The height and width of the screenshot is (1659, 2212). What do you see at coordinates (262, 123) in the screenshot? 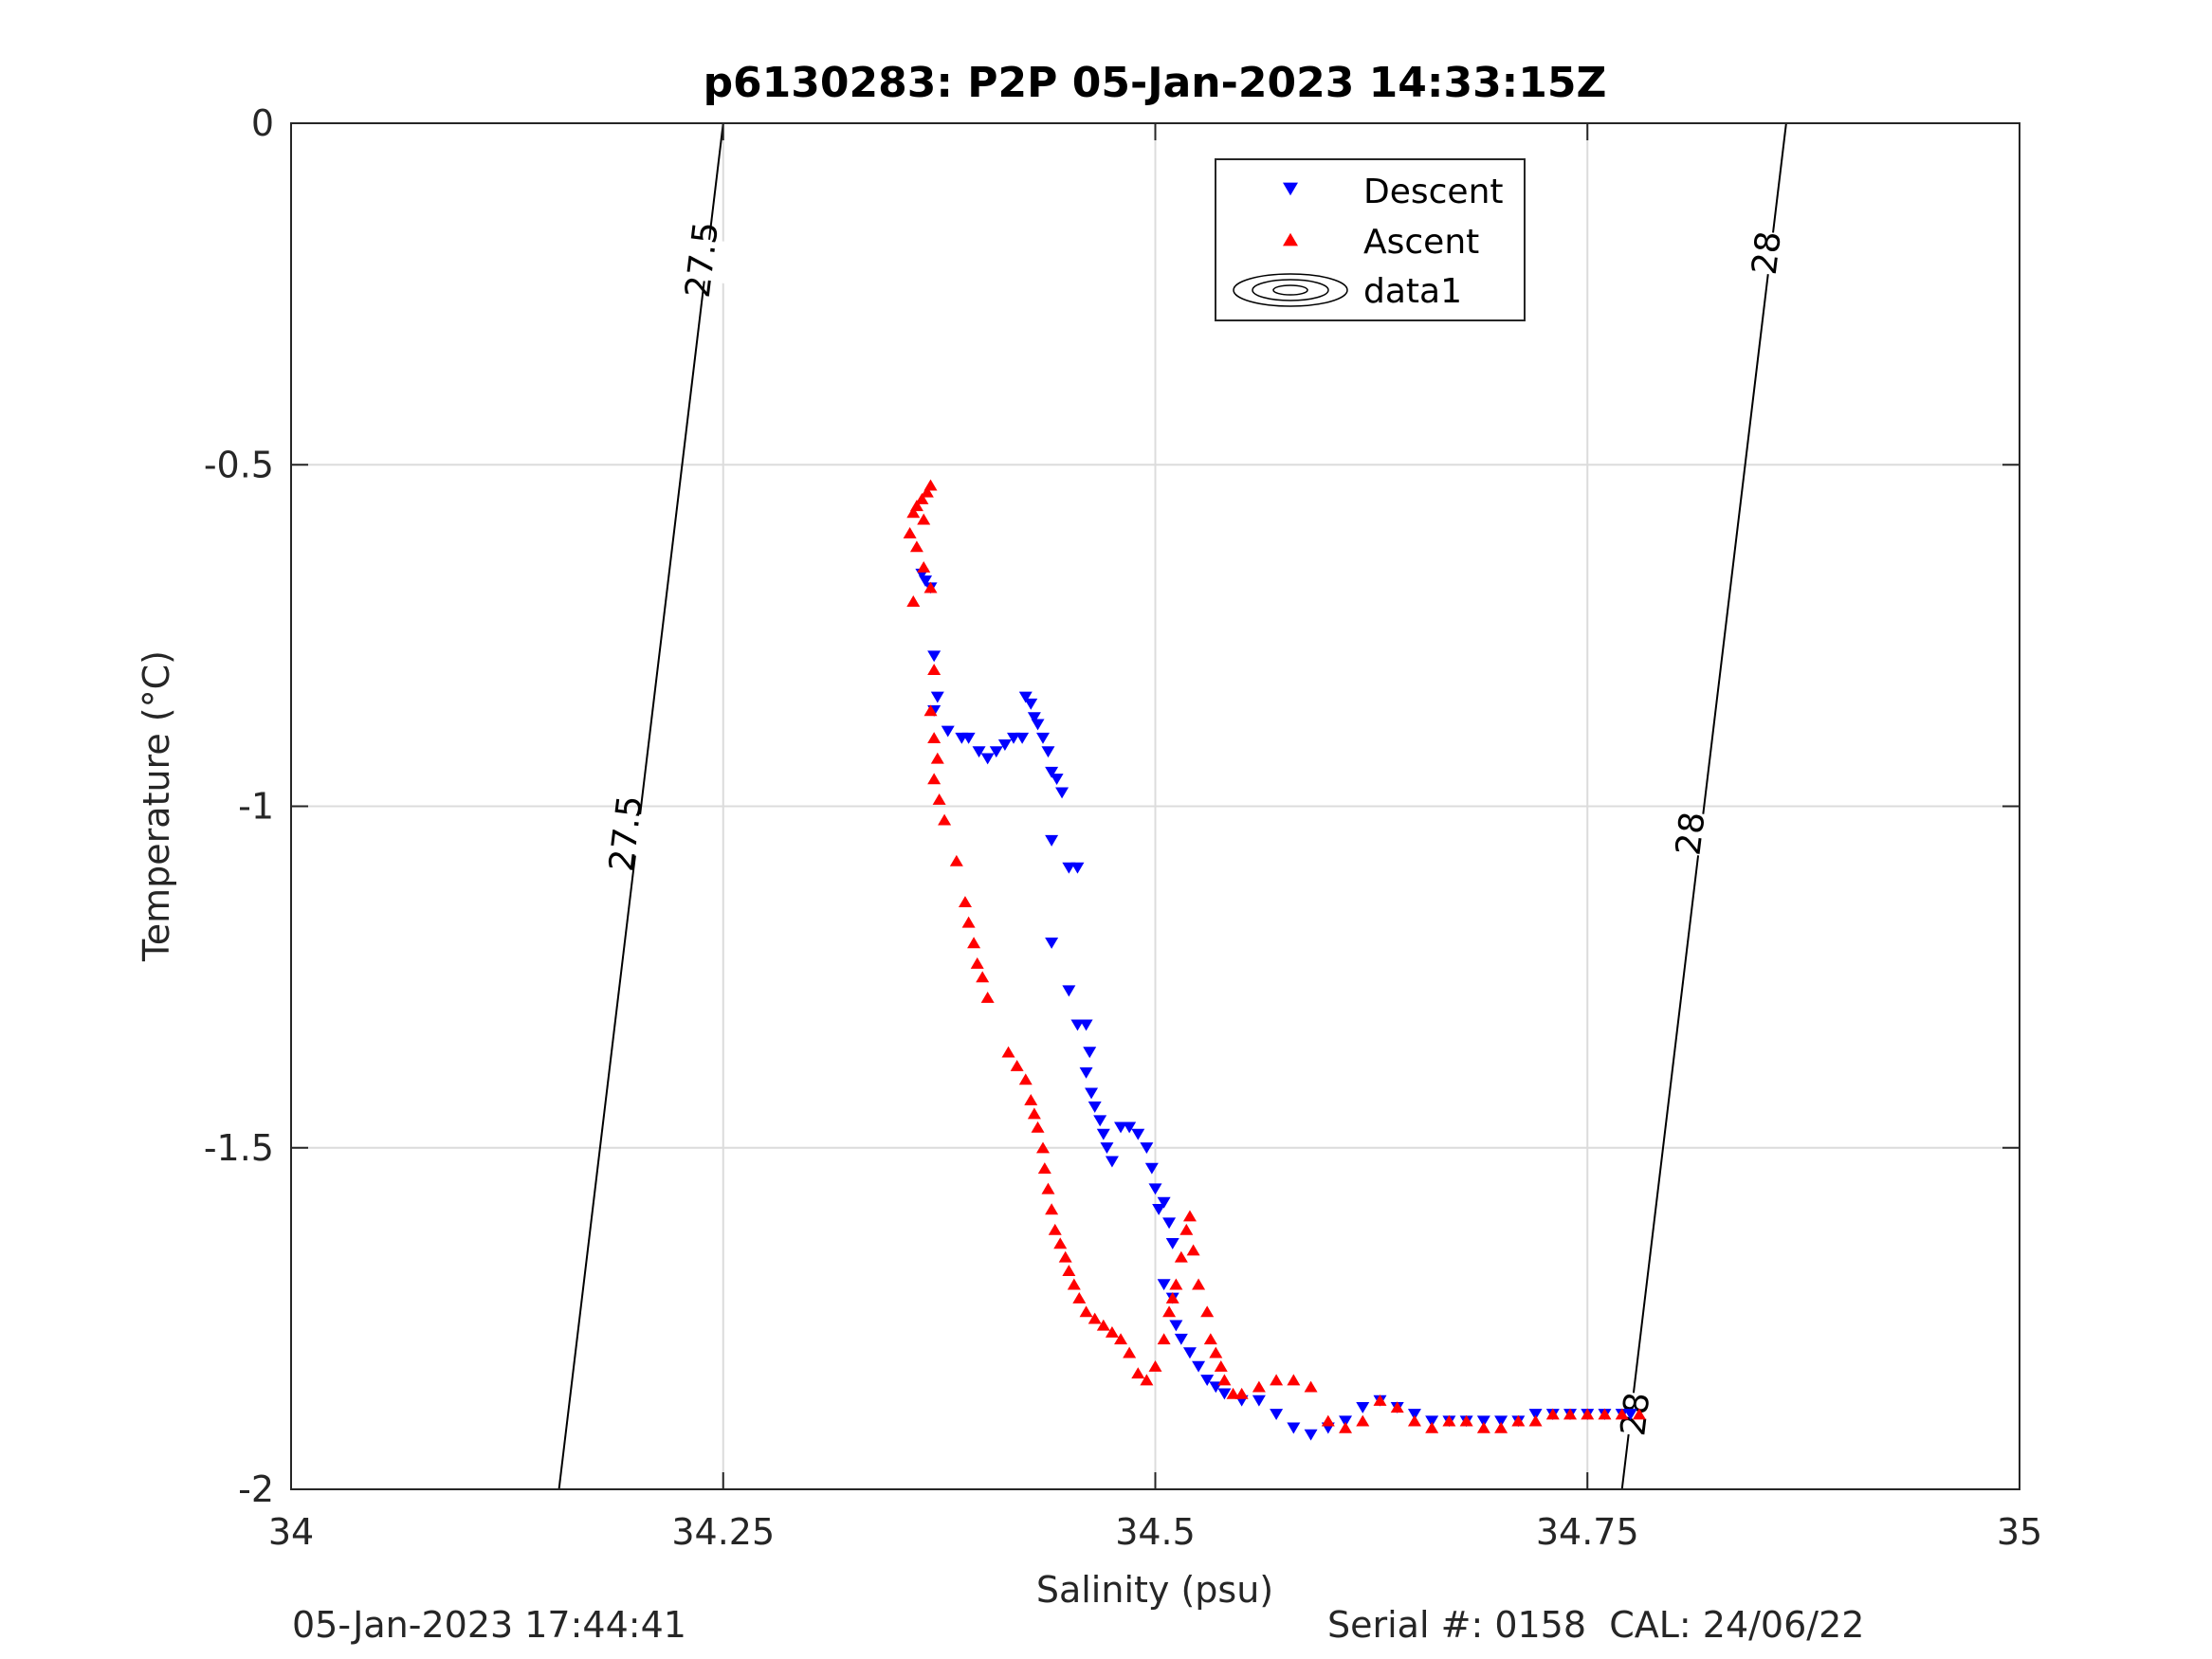
I see `y-tick-label: 0` at bounding box center [262, 123].